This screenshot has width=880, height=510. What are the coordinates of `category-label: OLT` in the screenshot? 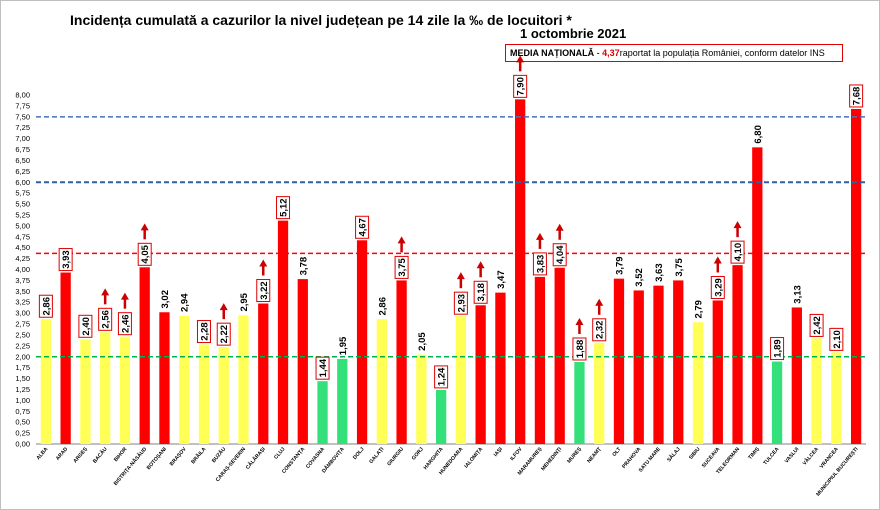 It's located at (617, 452).